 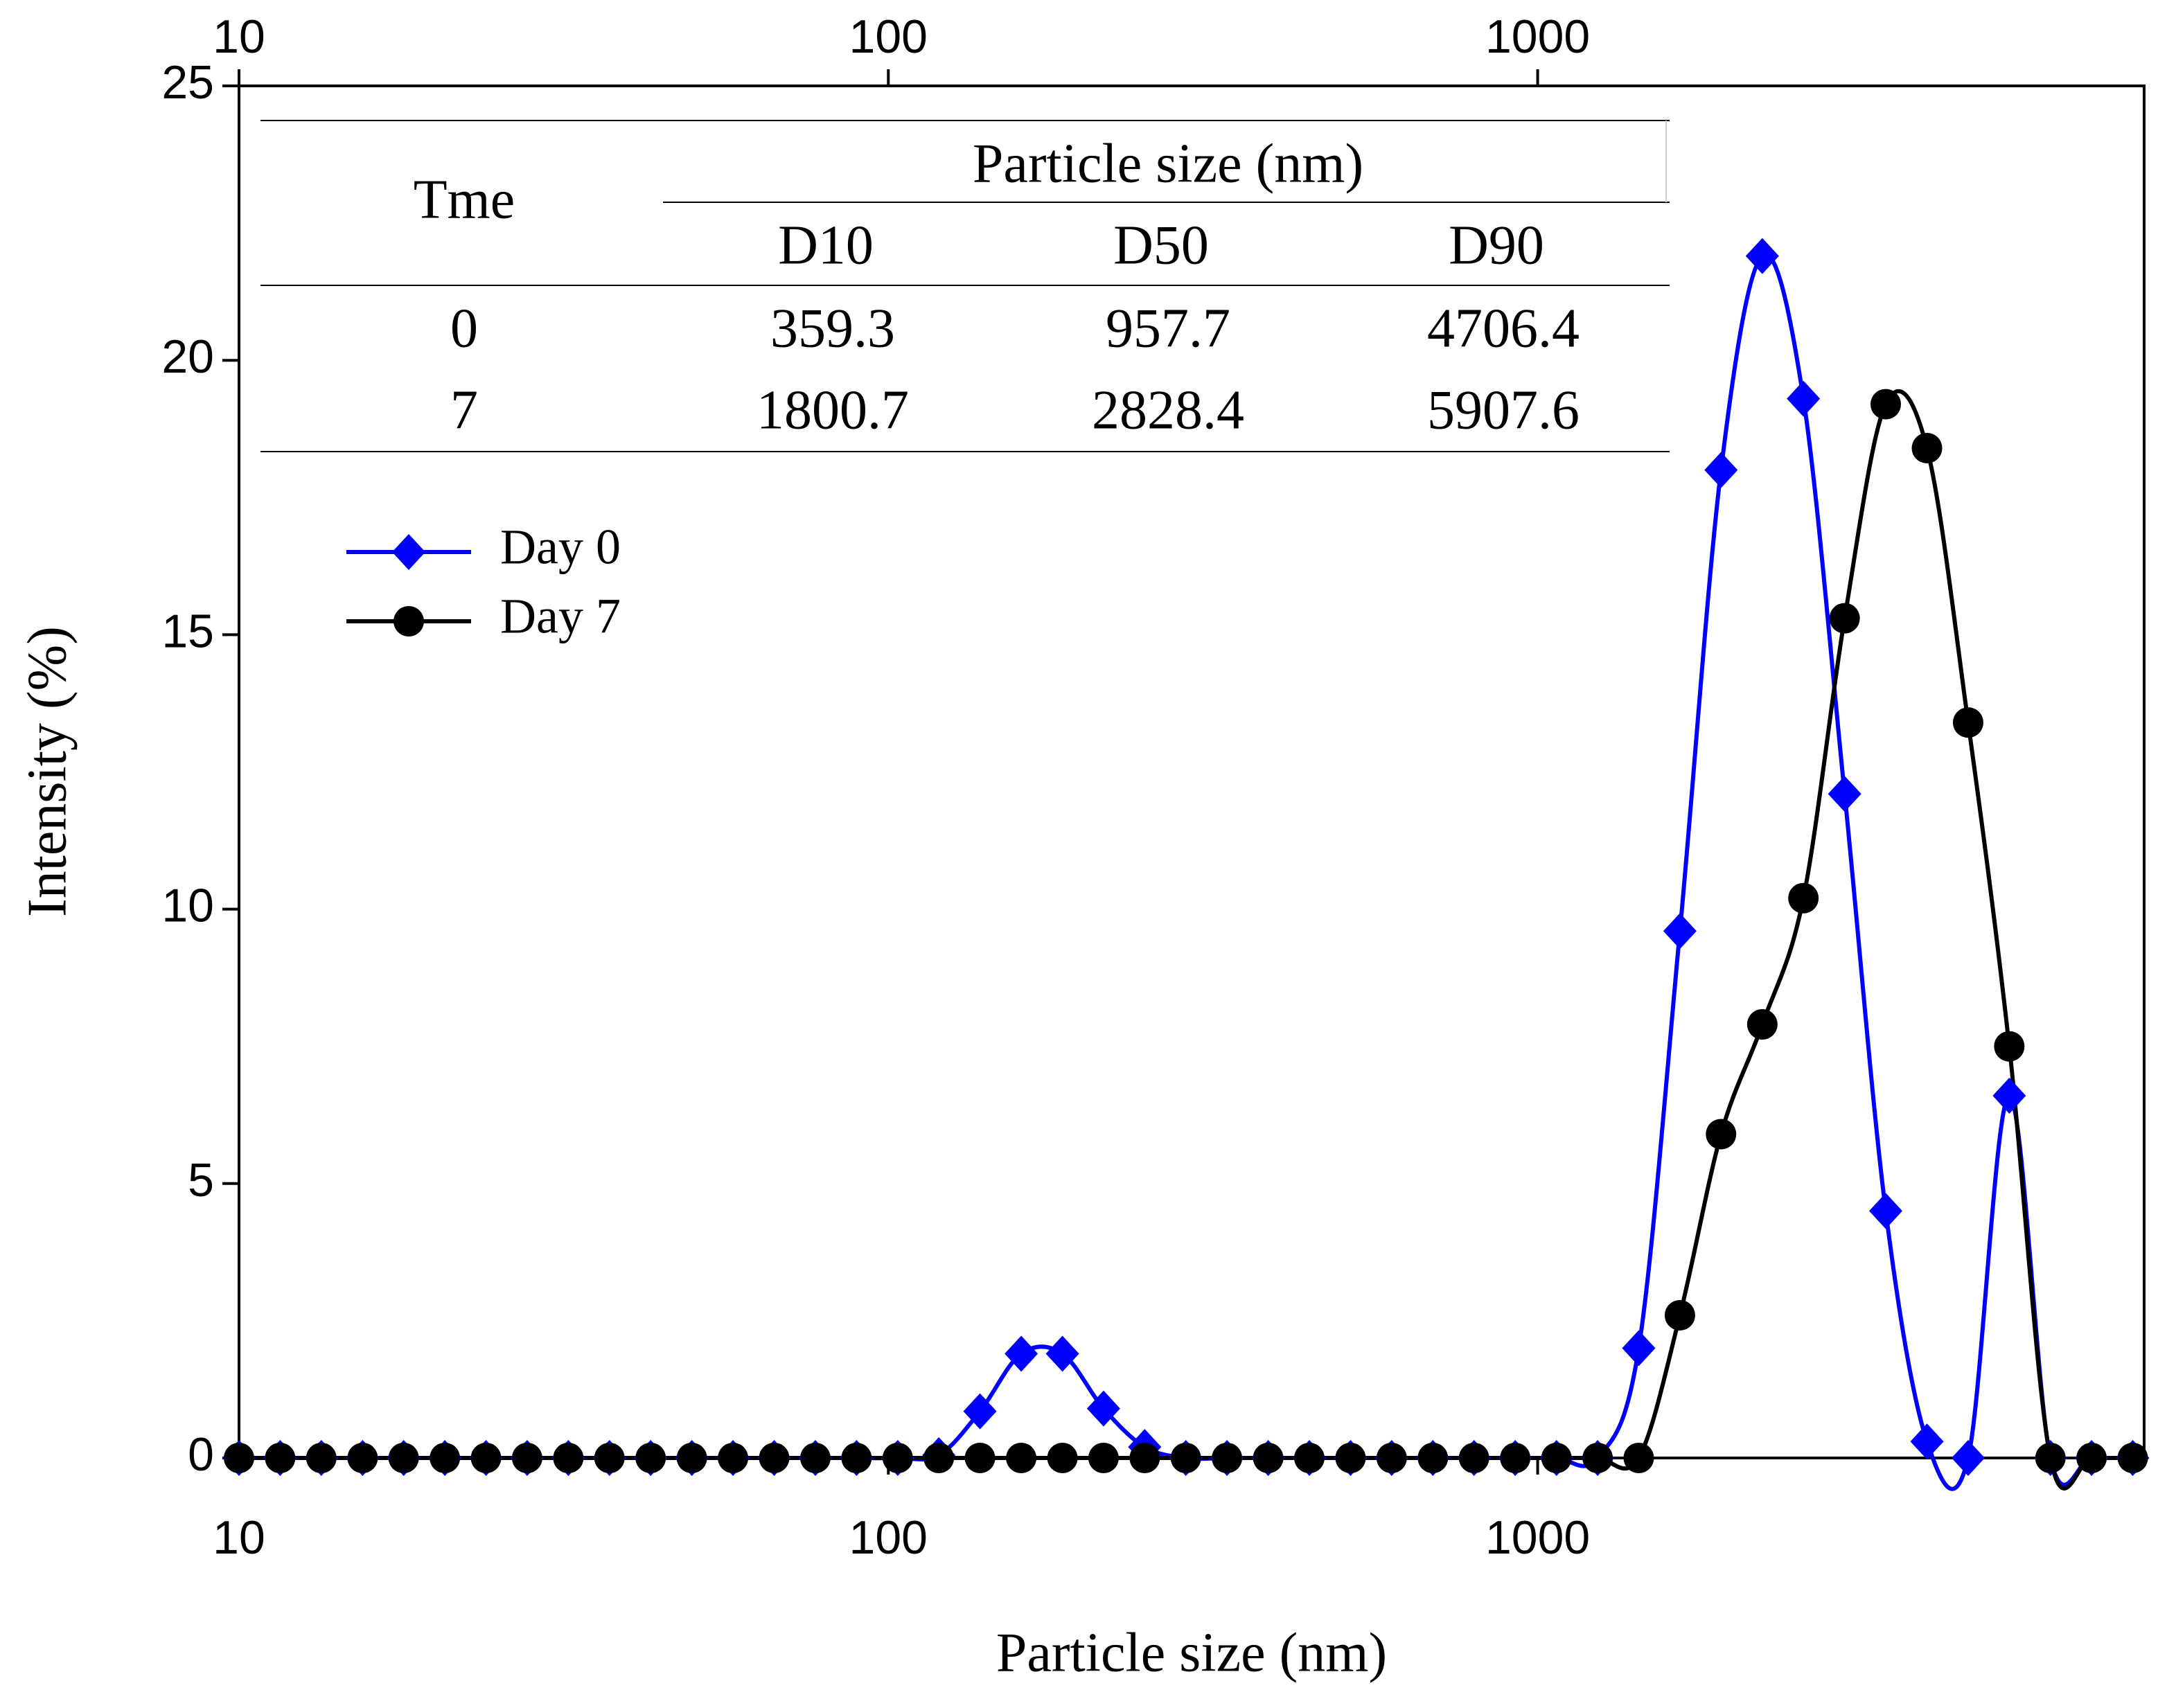 I want to click on table-column: D90, so click(x=1496, y=245).